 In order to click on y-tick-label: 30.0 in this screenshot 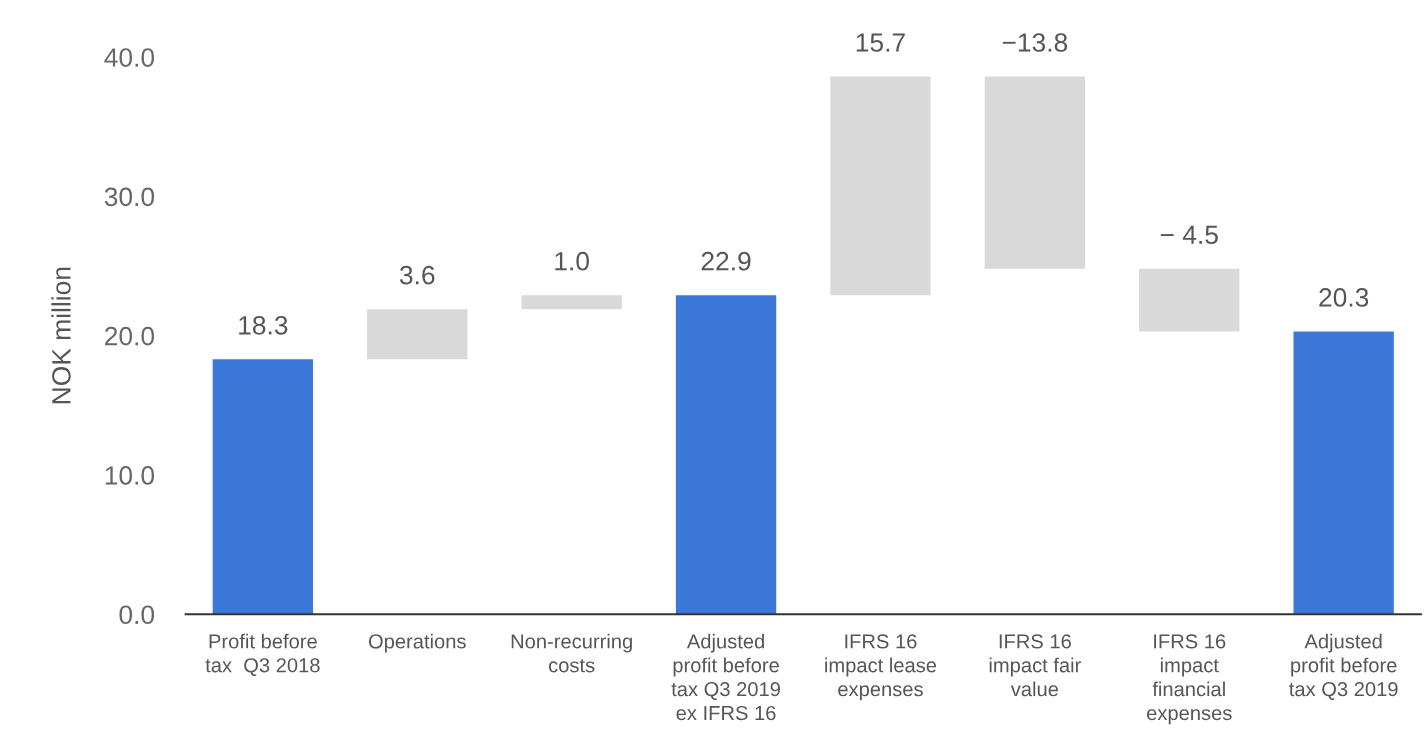, I will do `click(129, 197)`.